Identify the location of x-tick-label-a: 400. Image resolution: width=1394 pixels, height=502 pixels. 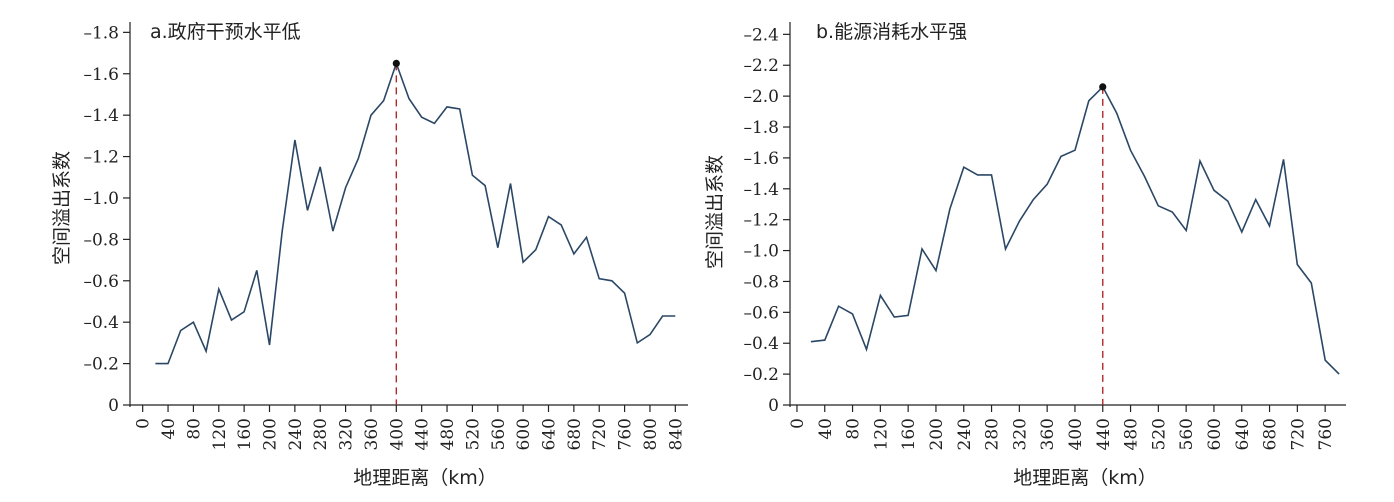
(397, 434).